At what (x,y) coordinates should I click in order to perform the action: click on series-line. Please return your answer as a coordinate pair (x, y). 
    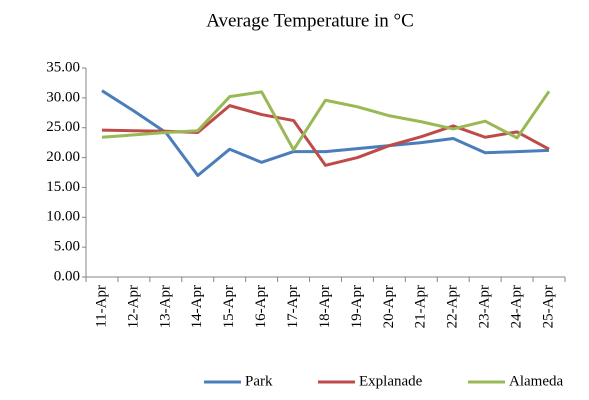
    Looking at the image, I should click on (326, 121).